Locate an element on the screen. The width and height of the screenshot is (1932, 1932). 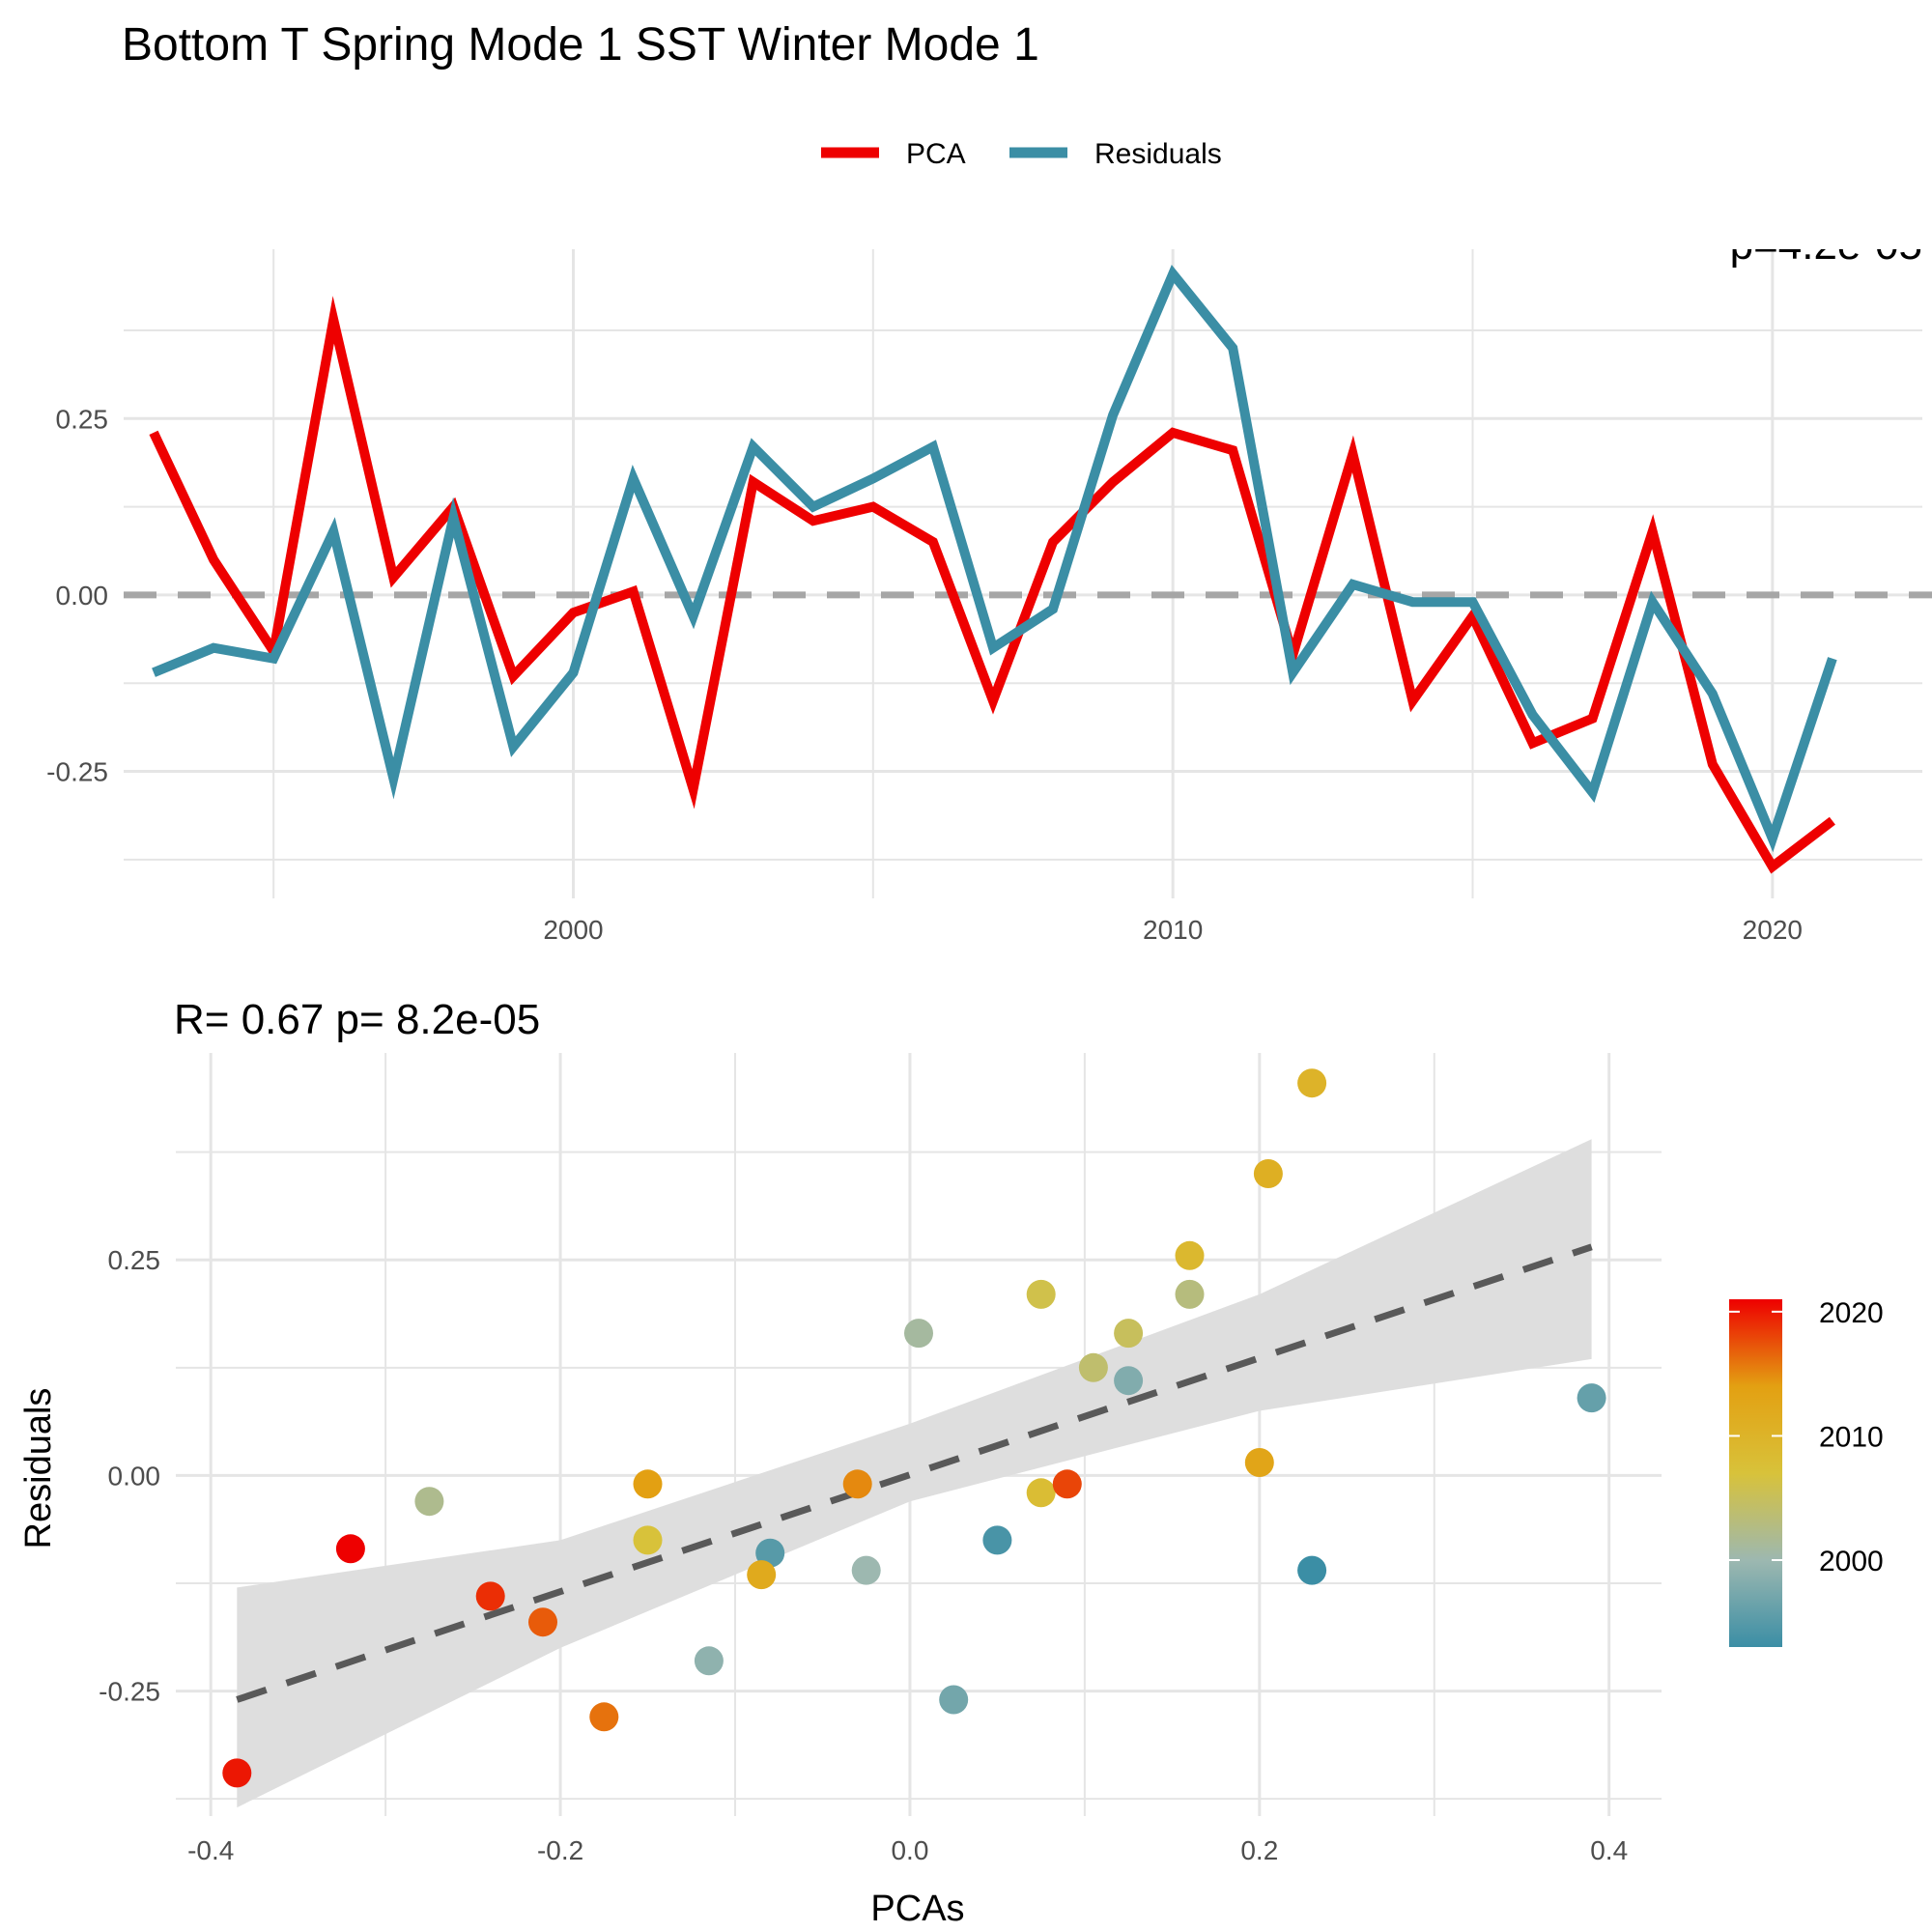
colorbar-tick-label: 2020 is located at coordinates (1851, 1313).